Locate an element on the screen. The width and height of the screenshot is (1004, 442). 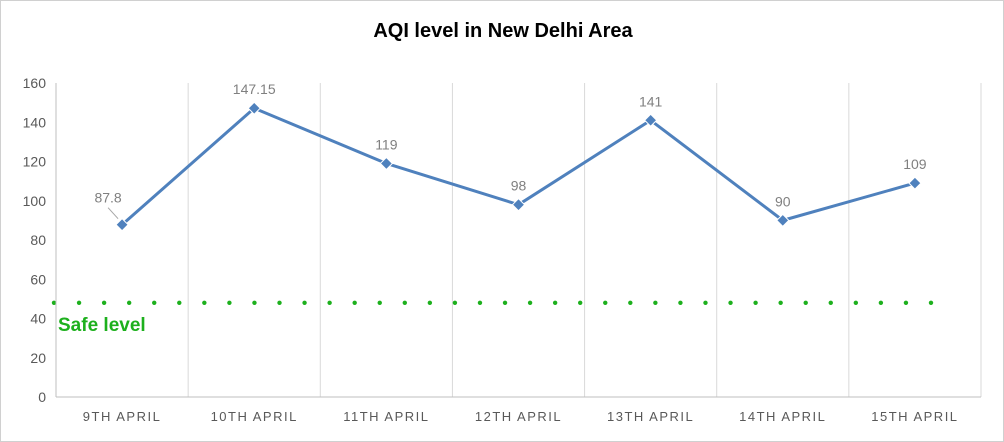
y-tick-label: 80 is located at coordinates (38, 240).